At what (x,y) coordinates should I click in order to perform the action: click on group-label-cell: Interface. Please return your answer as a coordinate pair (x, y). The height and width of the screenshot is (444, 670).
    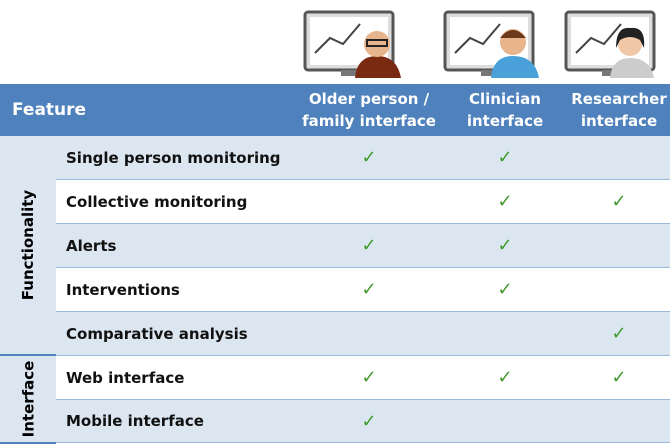
    Looking at the image, I should click on (28, 400).